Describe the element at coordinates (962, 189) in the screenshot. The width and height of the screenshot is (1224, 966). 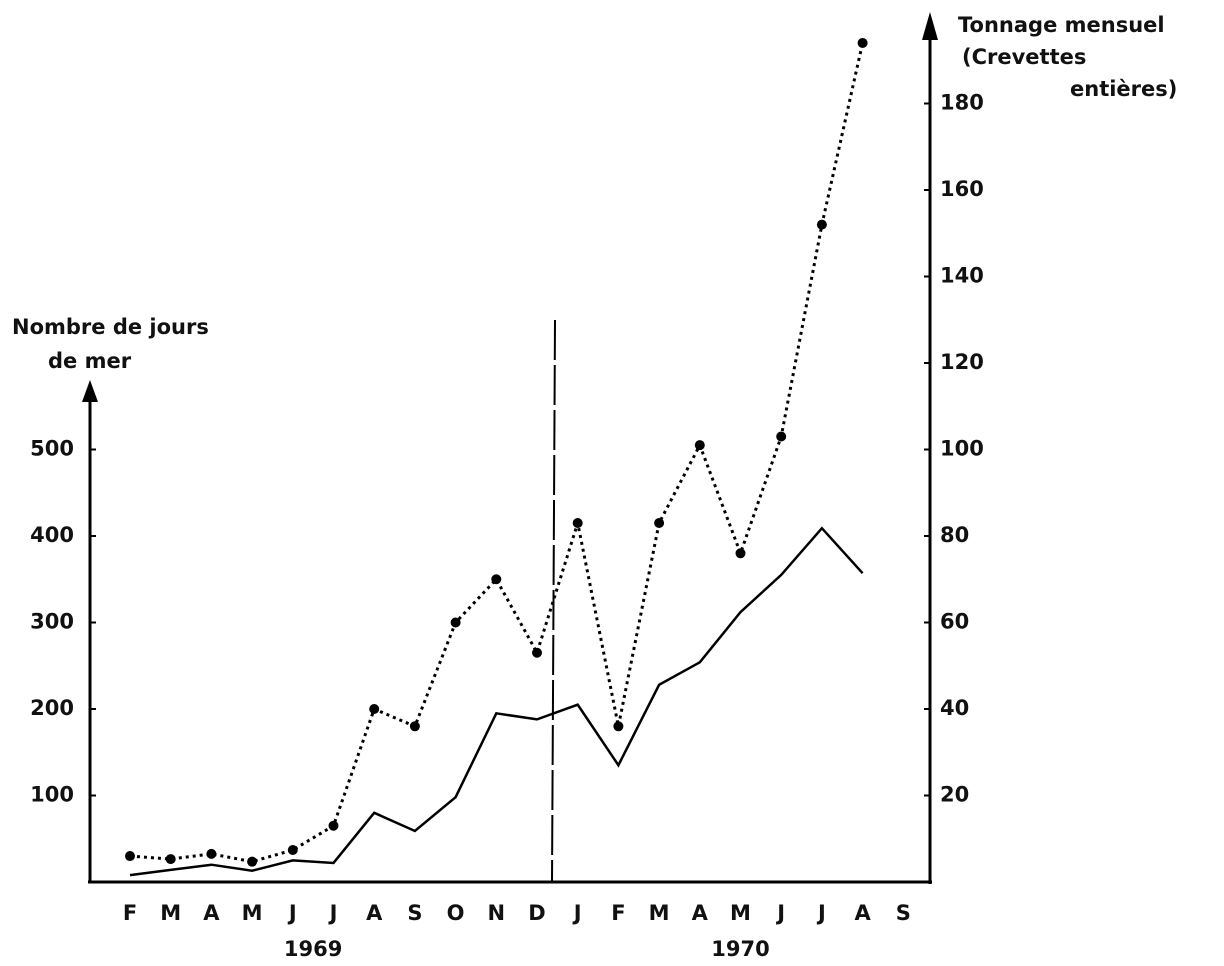
I see `y2-tick-label: 160` at that location.